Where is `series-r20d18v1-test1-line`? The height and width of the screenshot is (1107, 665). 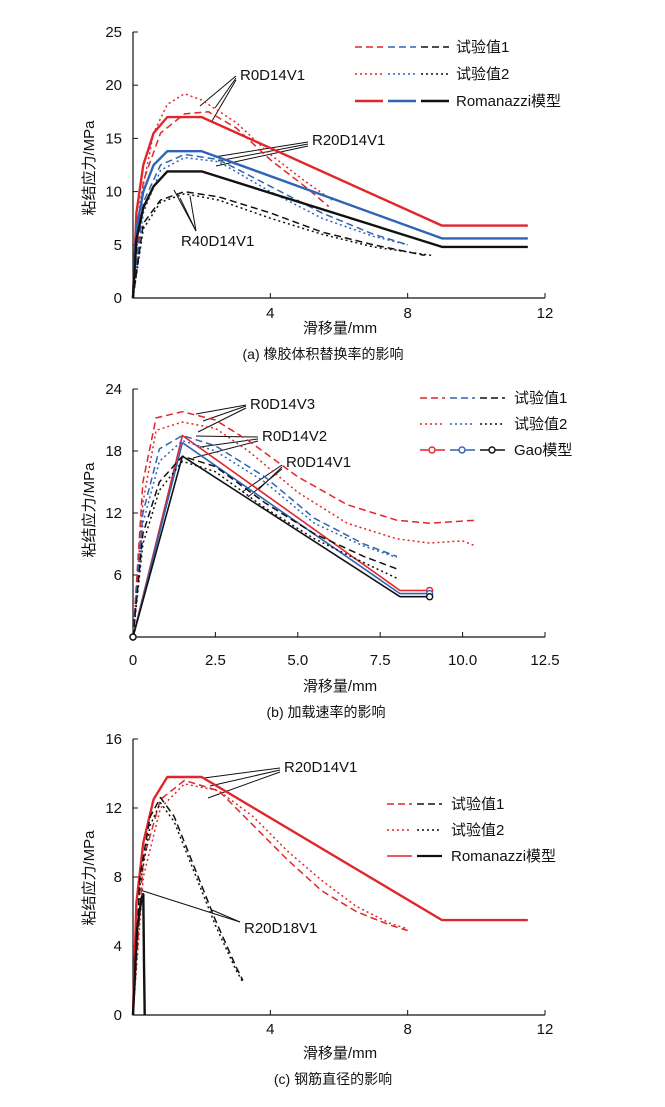 series-r20d18v1-test1-line is located at coordinates (188, 906).